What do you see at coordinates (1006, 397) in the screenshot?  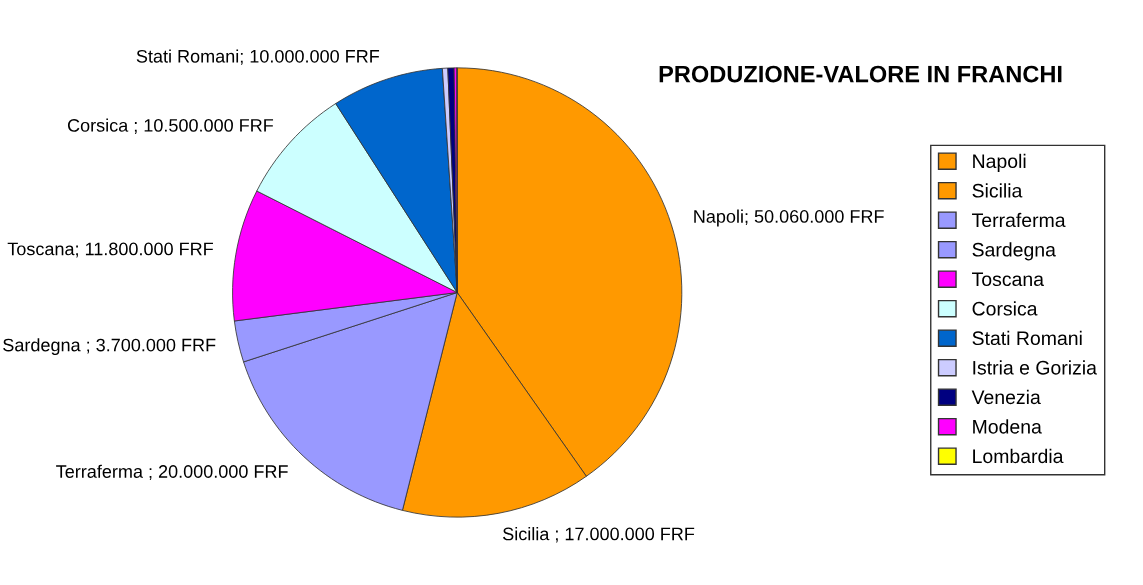 I see `legend-label: Venezia` at bounding box center [1006, 397].